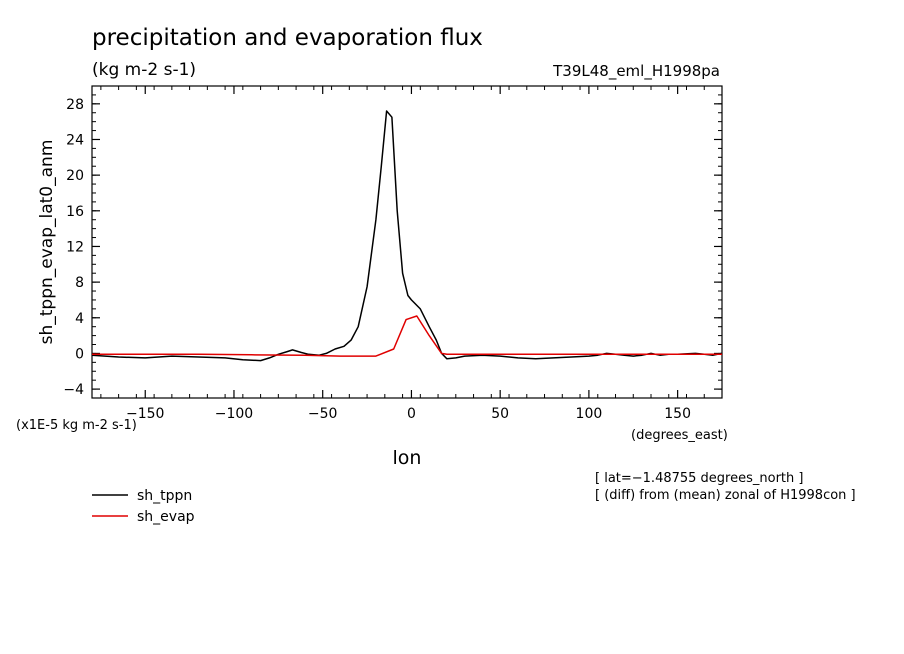 Image resolution: width=904 pixels, height=654 pixels. What do you see at coordinates (234, 414) in the screenshot?
I see `x-tick-label: −100` at bounding box center [234, 414].